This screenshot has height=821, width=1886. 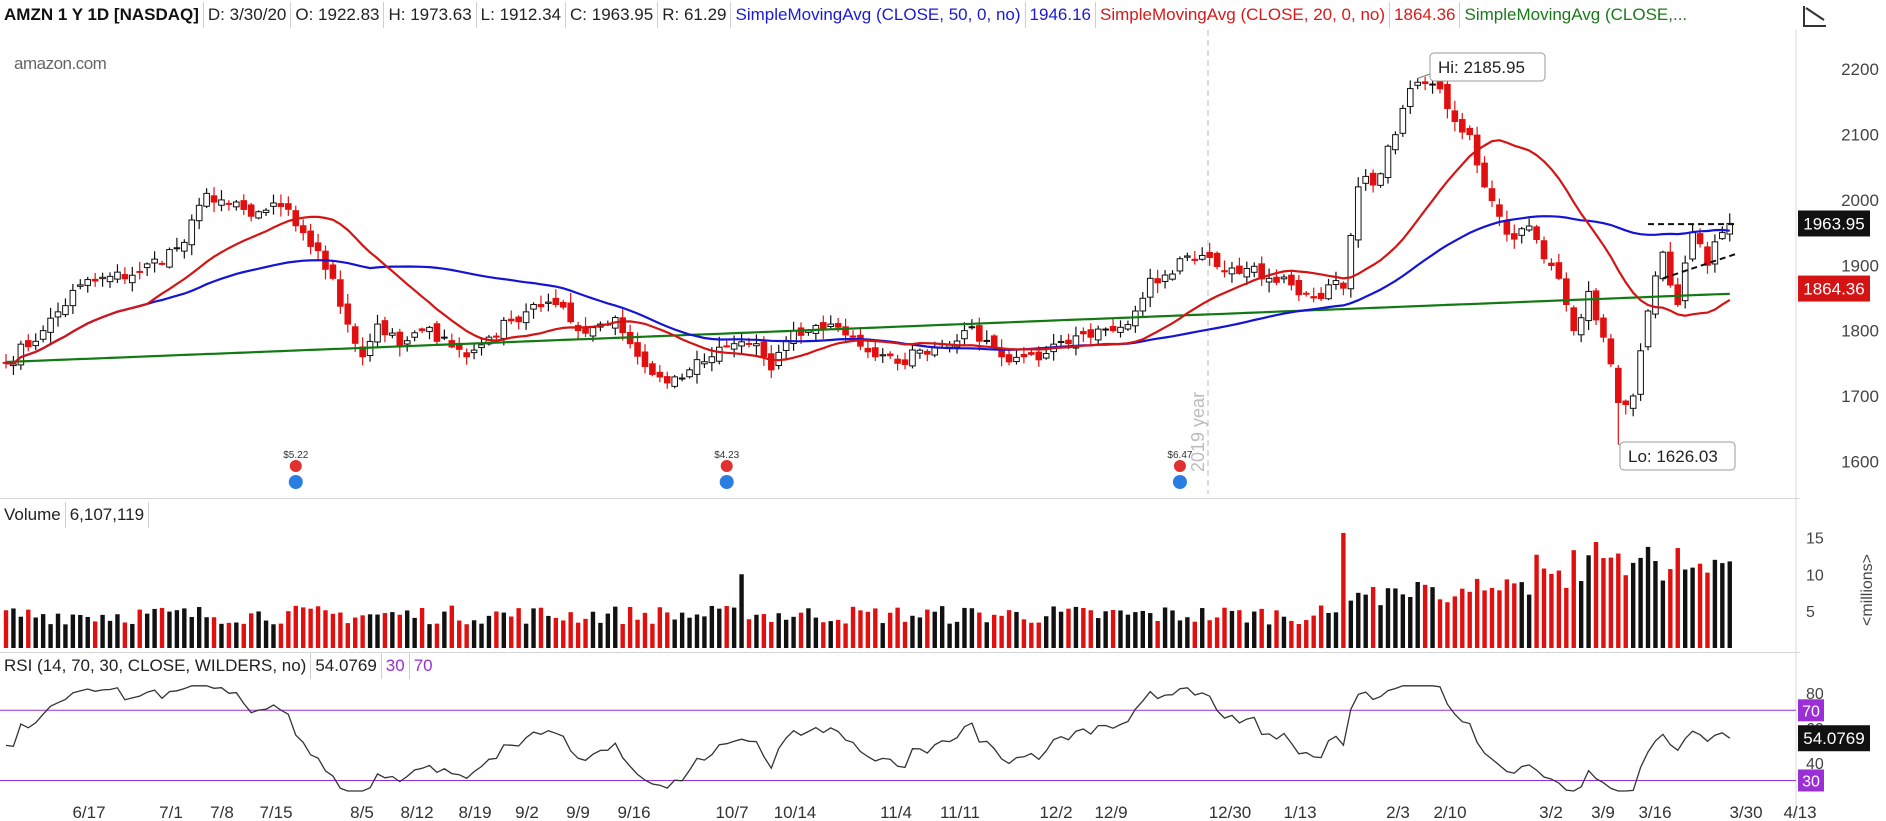 I want to click on rsi-last-tag: 54.0769, so click(x=1833, y=738).